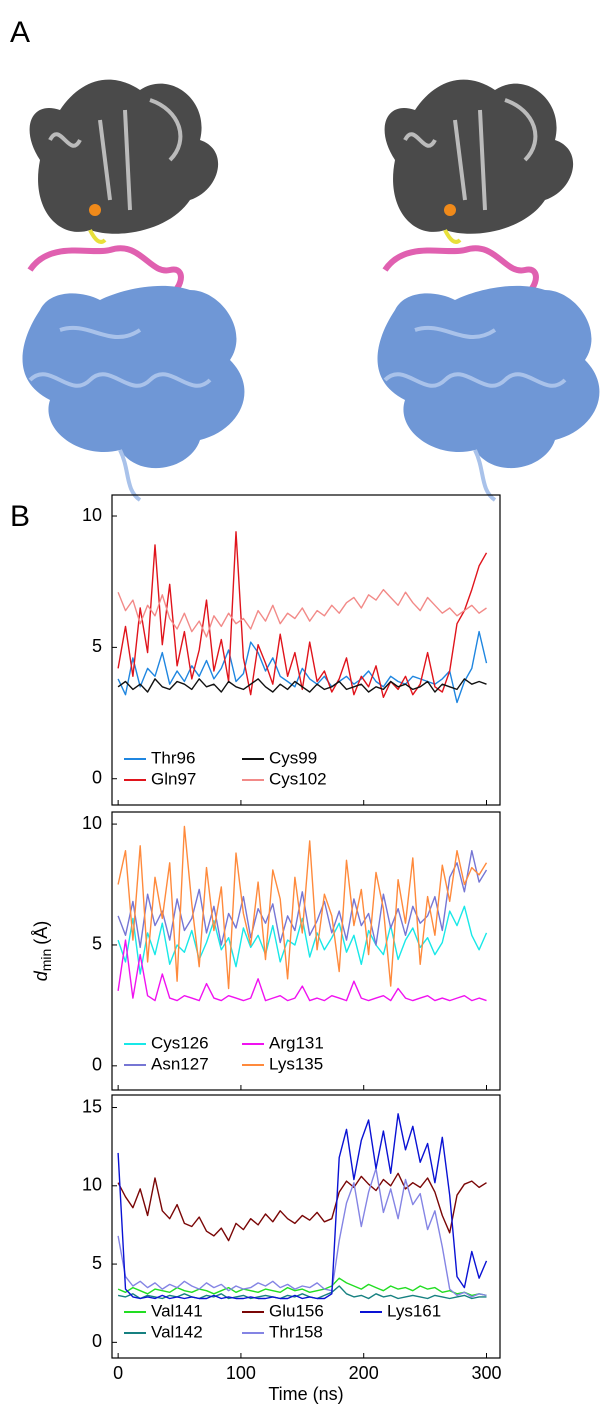 The width and height of the screenshot is (602, 1416). I want to click on legend-label: Thr158, so click(296, 1331).